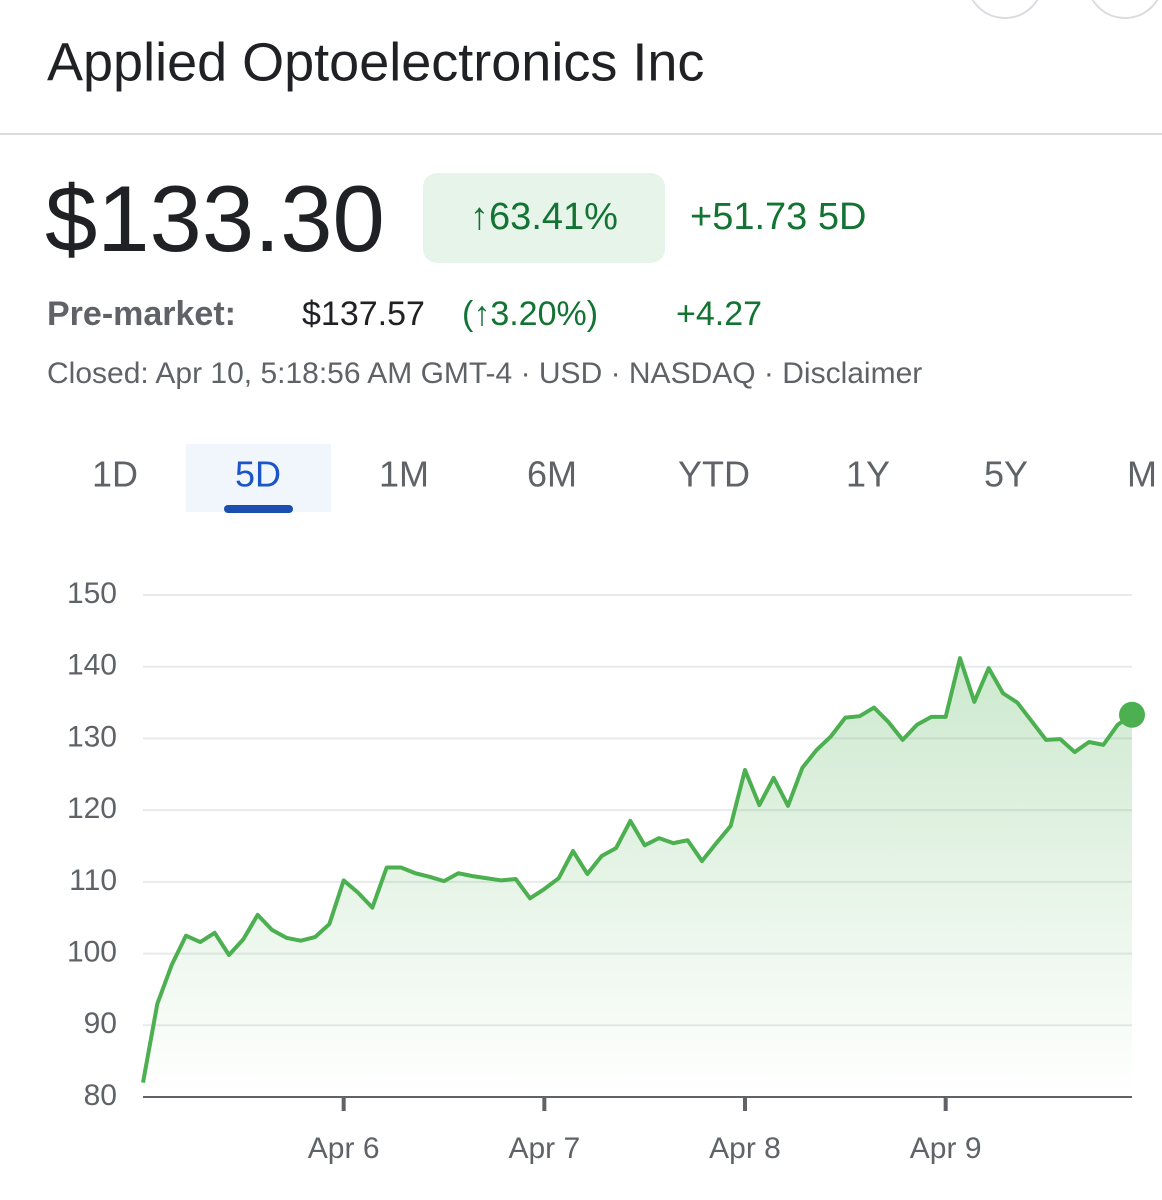  What do you see at coordinates (1142, 474) in the screenshot?
I see `tab: M` at bounding box center [1142, 474].